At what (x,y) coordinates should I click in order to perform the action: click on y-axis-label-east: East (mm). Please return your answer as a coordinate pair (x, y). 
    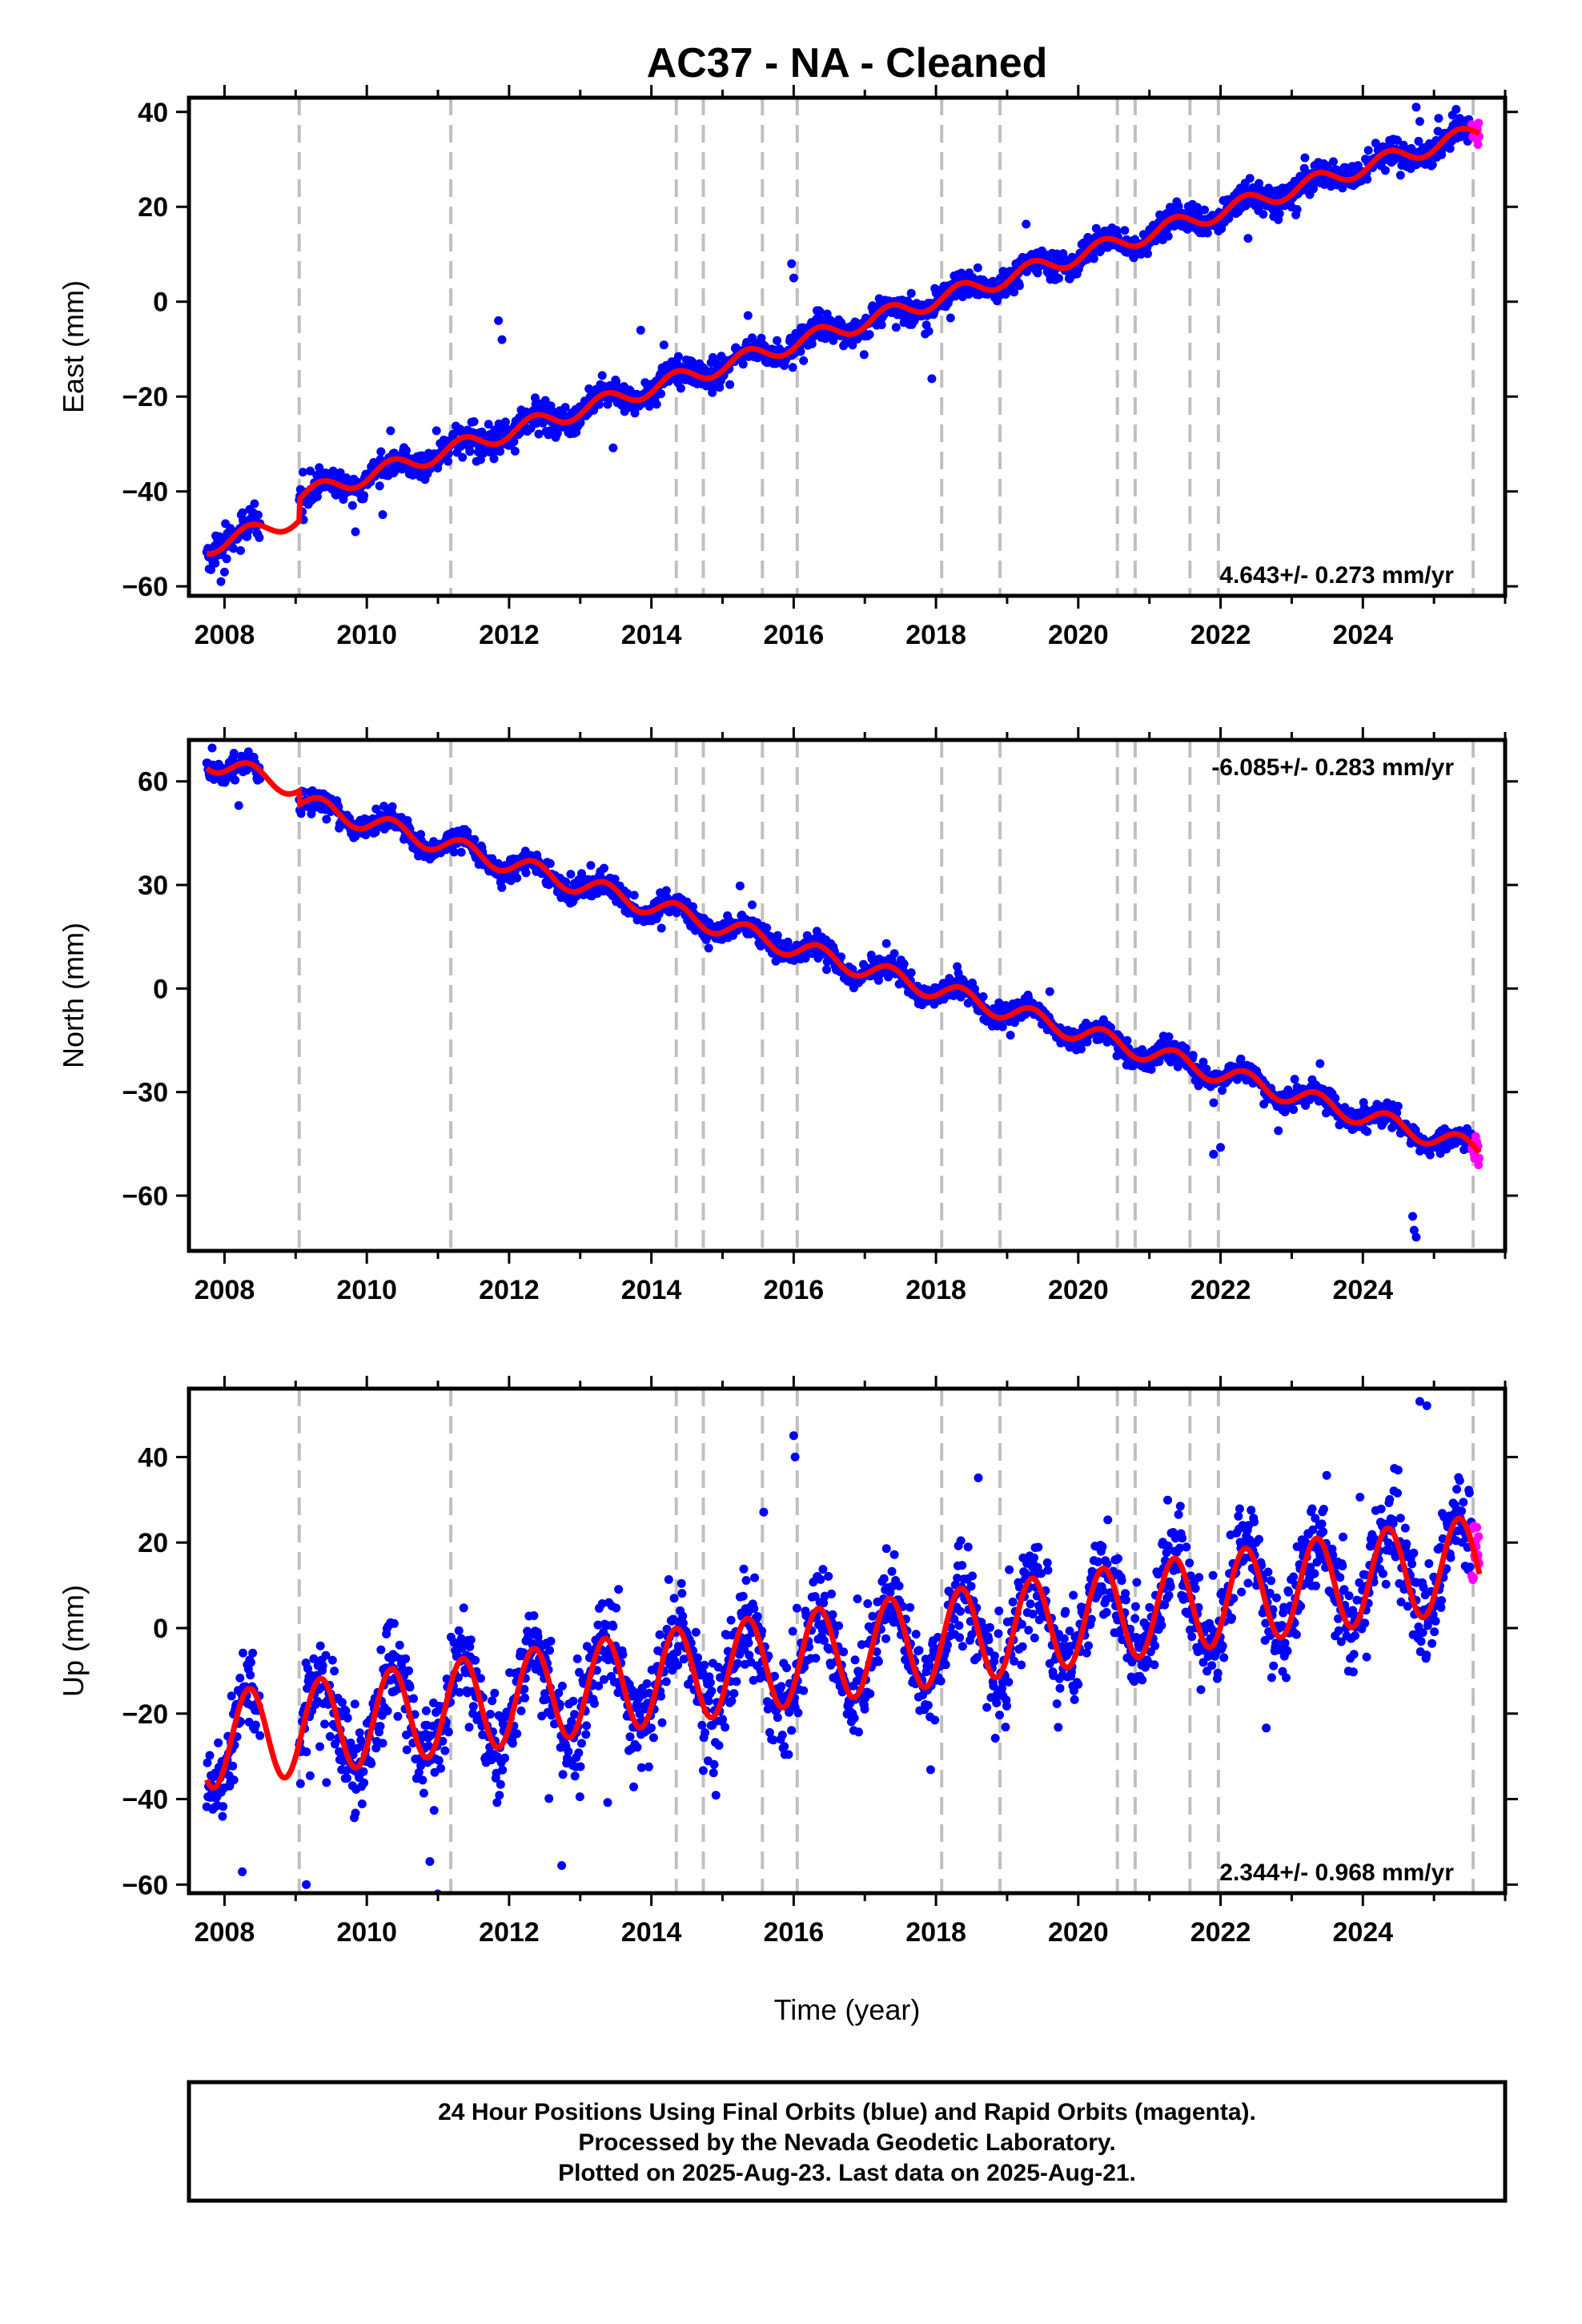
    Looking at the image, I should click on (74, 346).